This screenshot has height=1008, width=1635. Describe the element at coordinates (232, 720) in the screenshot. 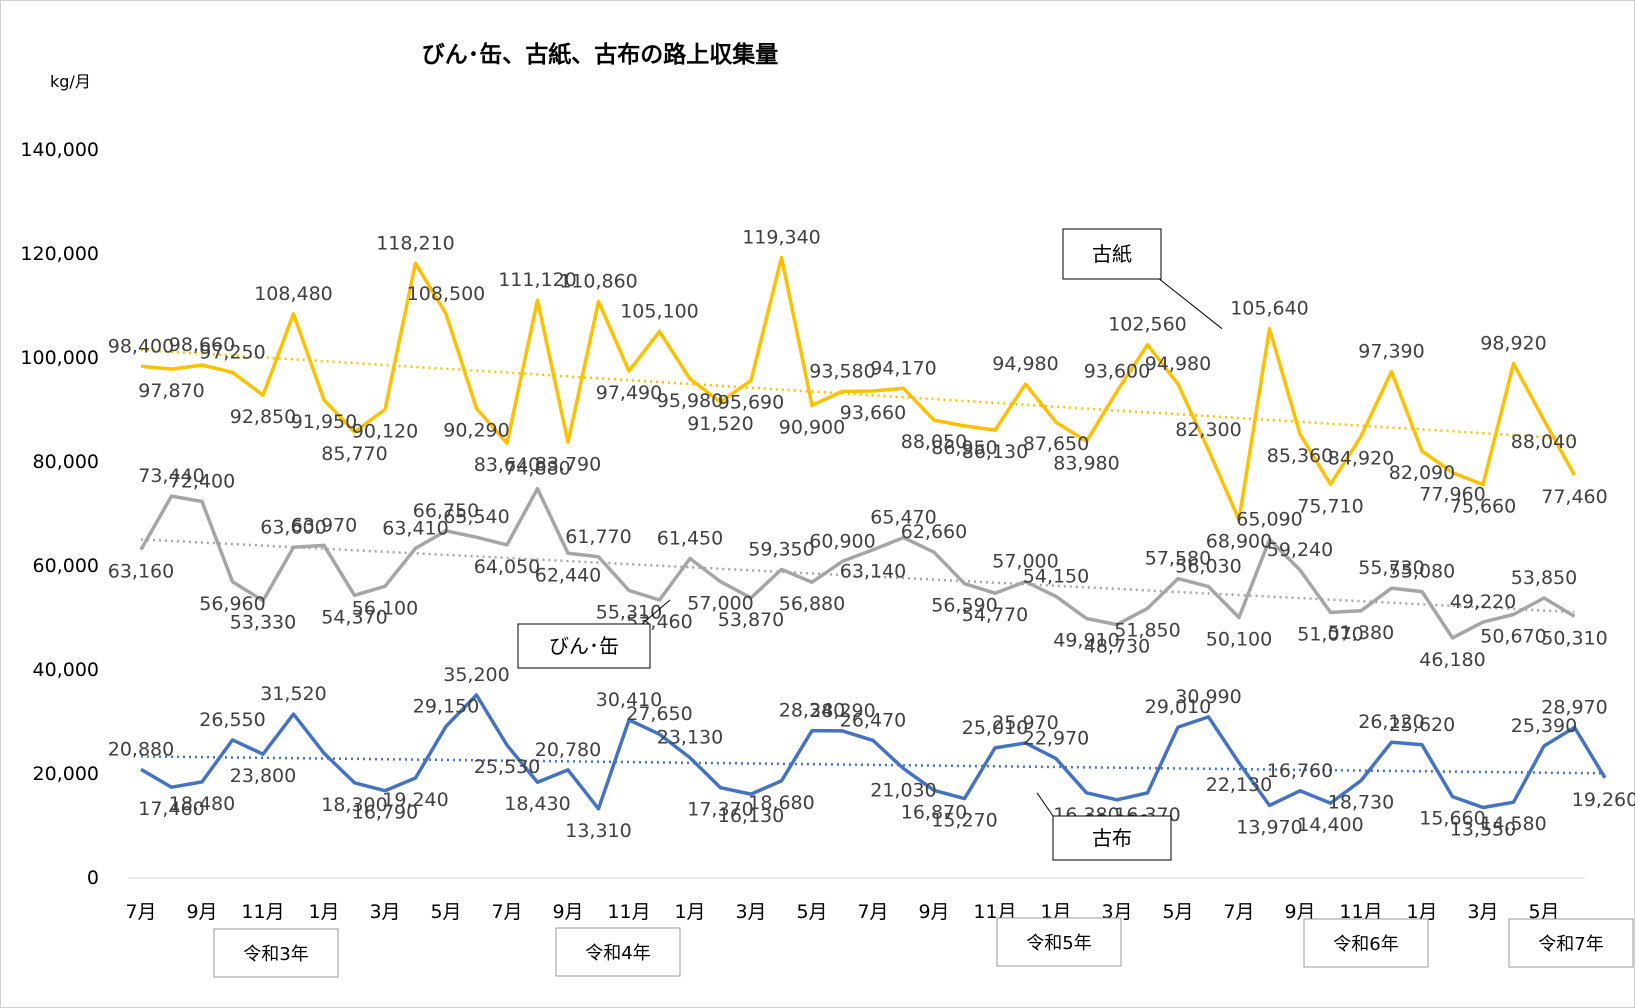

I see `data-label: 26,550` at that location.